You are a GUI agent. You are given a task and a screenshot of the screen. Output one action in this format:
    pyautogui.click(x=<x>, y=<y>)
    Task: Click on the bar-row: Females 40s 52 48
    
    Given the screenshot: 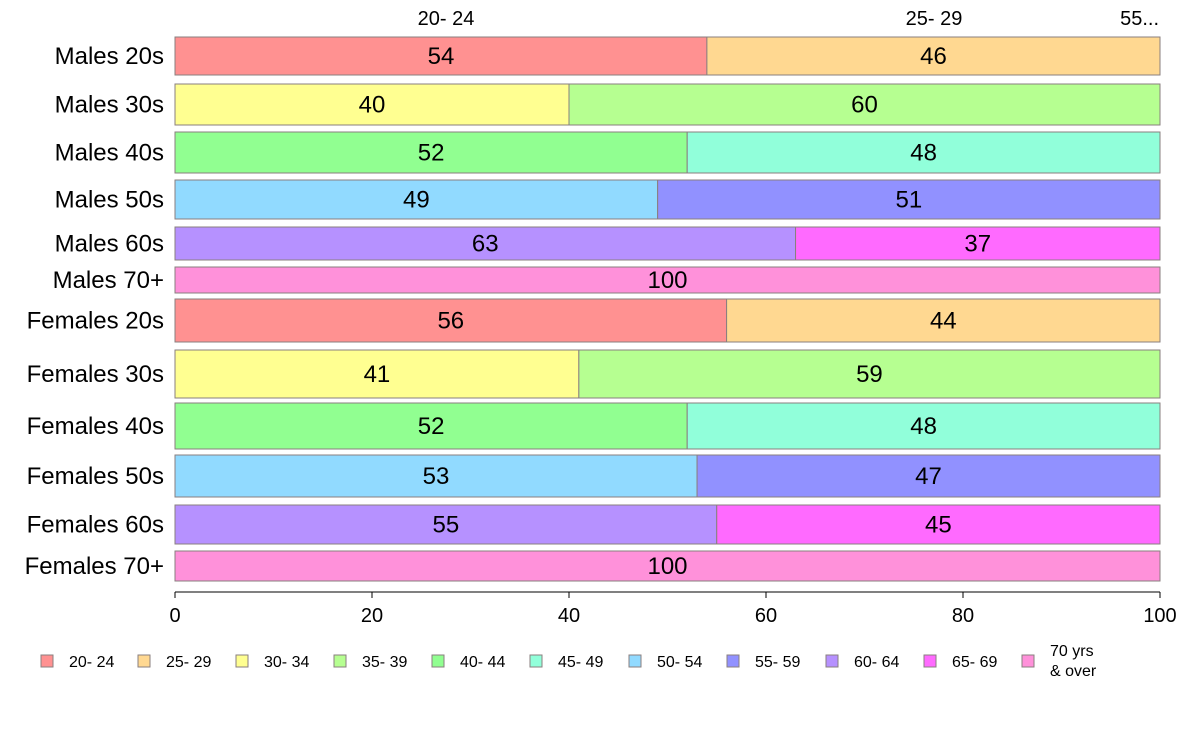 What is the action you would take?
    pyautogui.click(x=594, y=426)
    